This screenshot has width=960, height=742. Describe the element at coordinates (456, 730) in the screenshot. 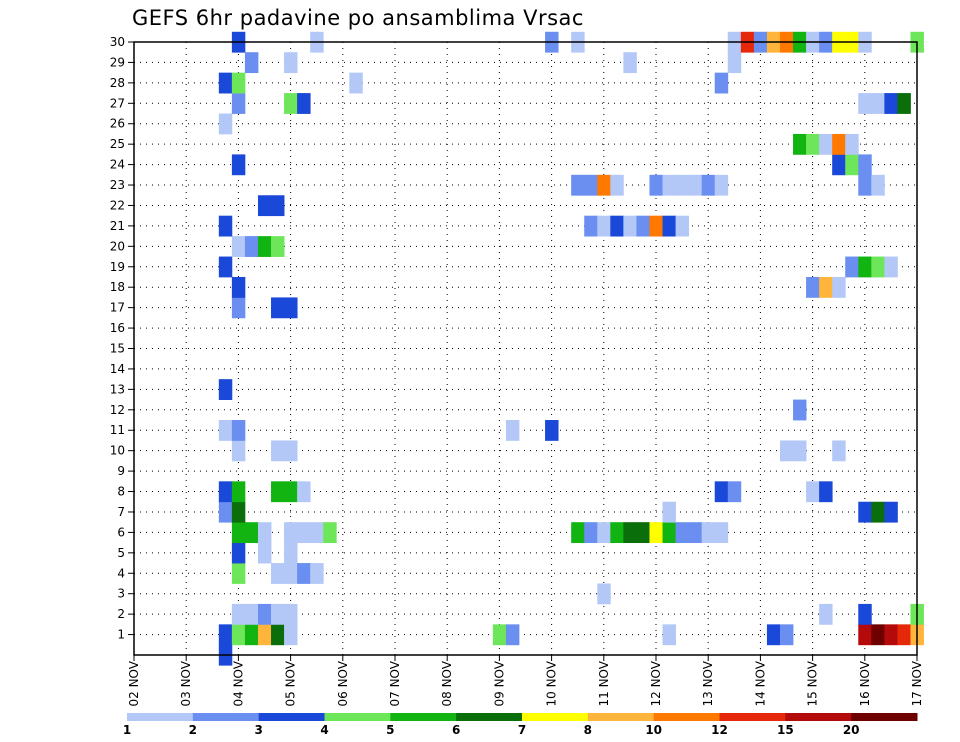

I see `legend-label: 6` at that location.